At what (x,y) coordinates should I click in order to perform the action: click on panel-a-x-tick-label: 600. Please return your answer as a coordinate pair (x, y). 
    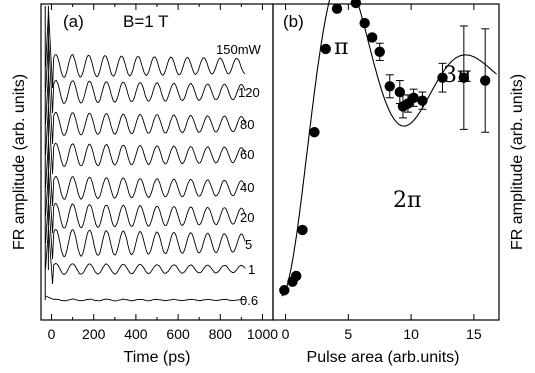
    Looking at the image, I should click on (178, 334).